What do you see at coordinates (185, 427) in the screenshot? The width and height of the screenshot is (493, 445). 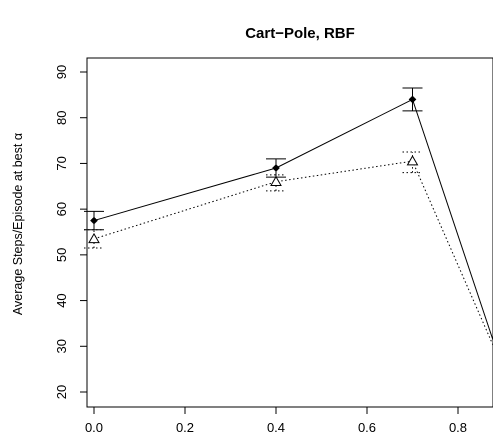 I see `x-tick-label: 0.2` at bounding box center [185, 427].